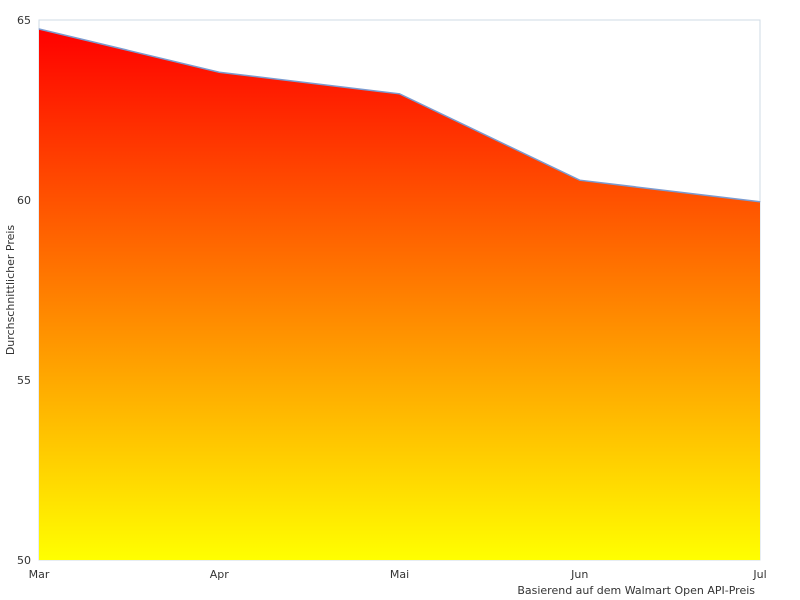 This screenshot has height=600, width=800. I want to click on y-tick-label-65: 65, so click(24, 20).